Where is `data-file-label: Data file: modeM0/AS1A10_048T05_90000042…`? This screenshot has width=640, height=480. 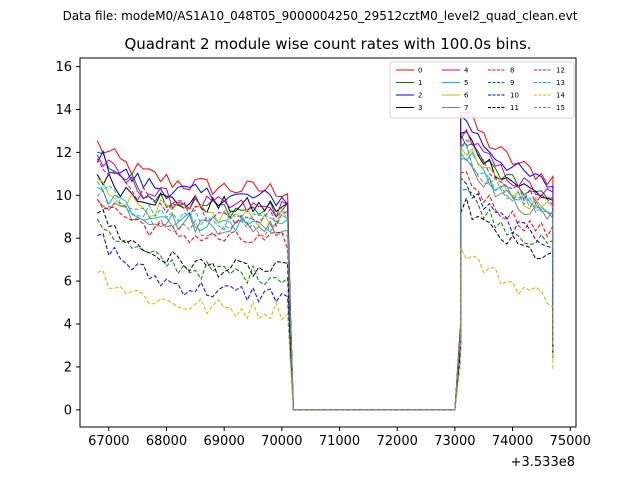 data-file-label: Data file: modeM0/AS1A10_048T05_90000042… is located at coordinates (320, 16).